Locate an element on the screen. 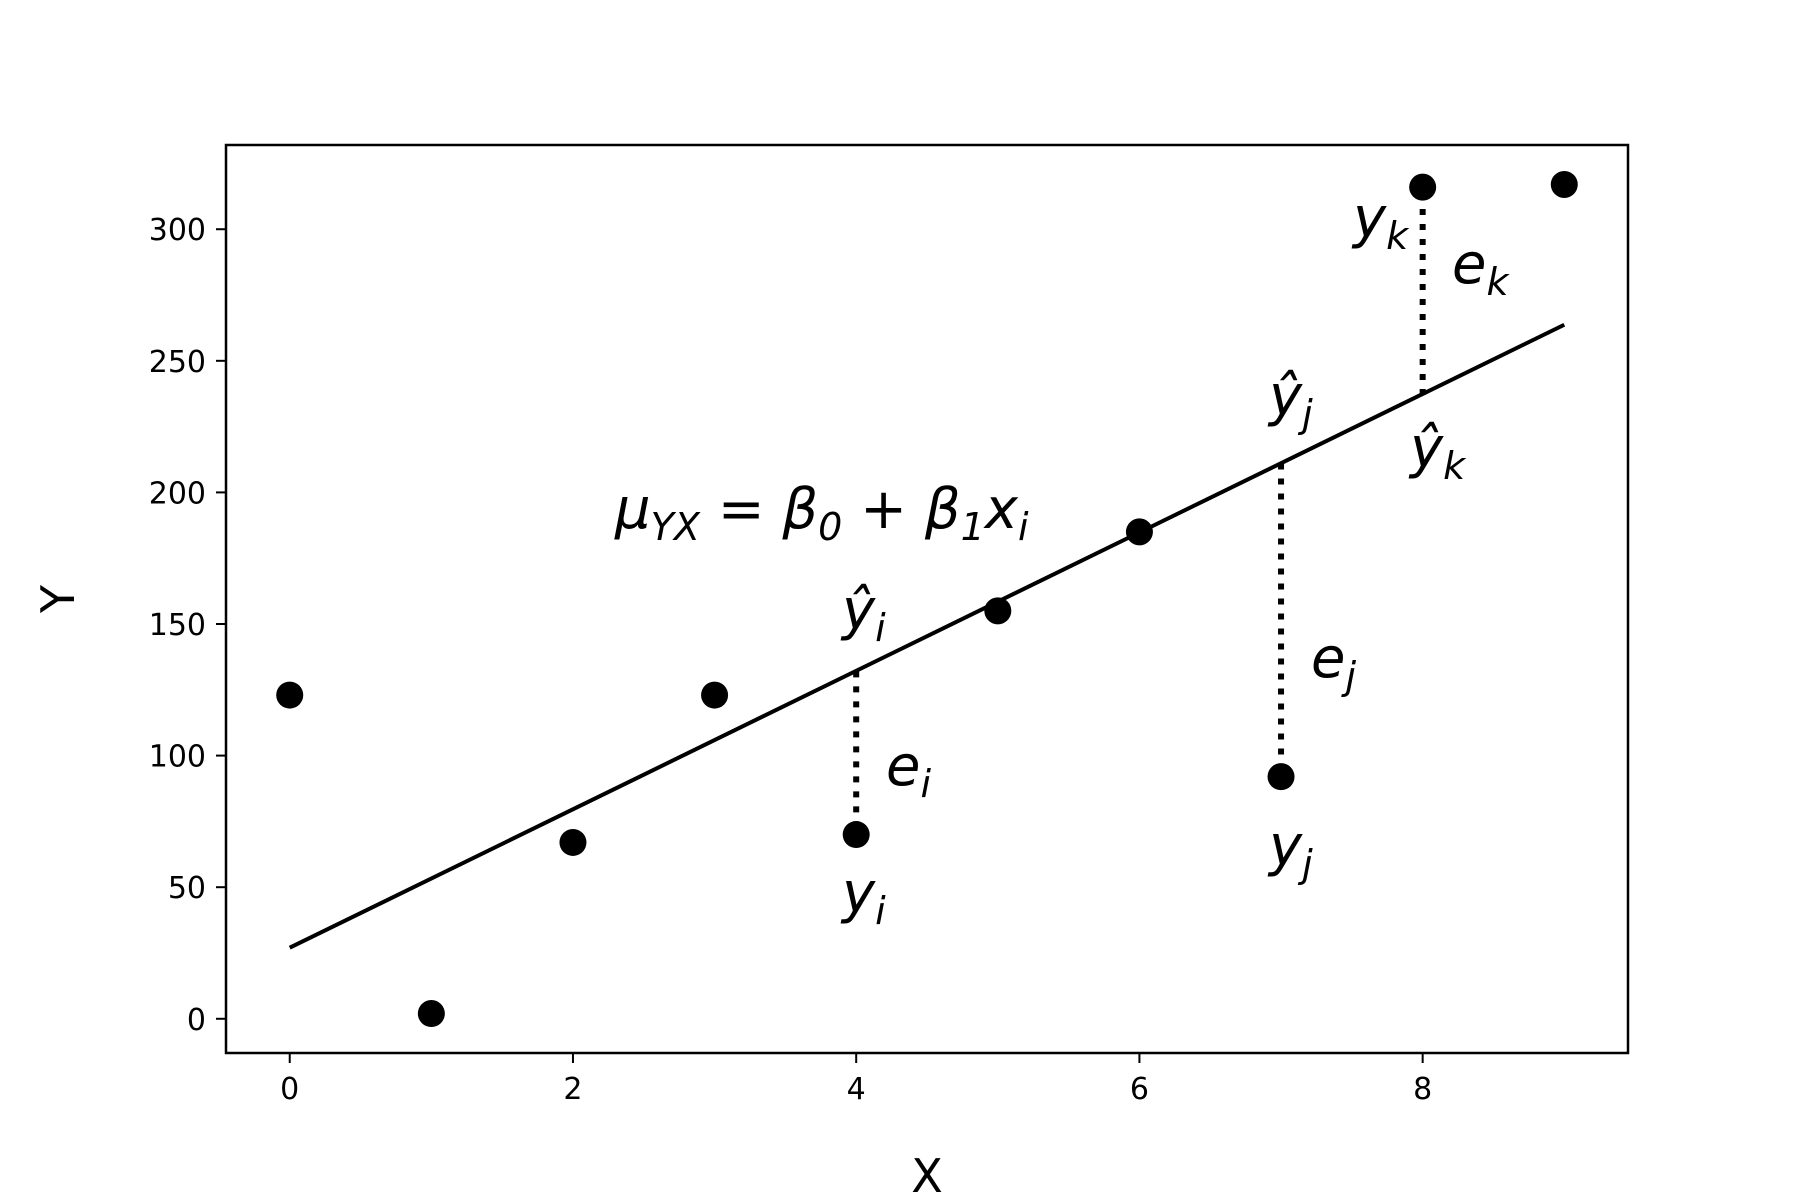 The image size is (1800, 1200). label-e-j: ej is located at coordinates (1333, 662).